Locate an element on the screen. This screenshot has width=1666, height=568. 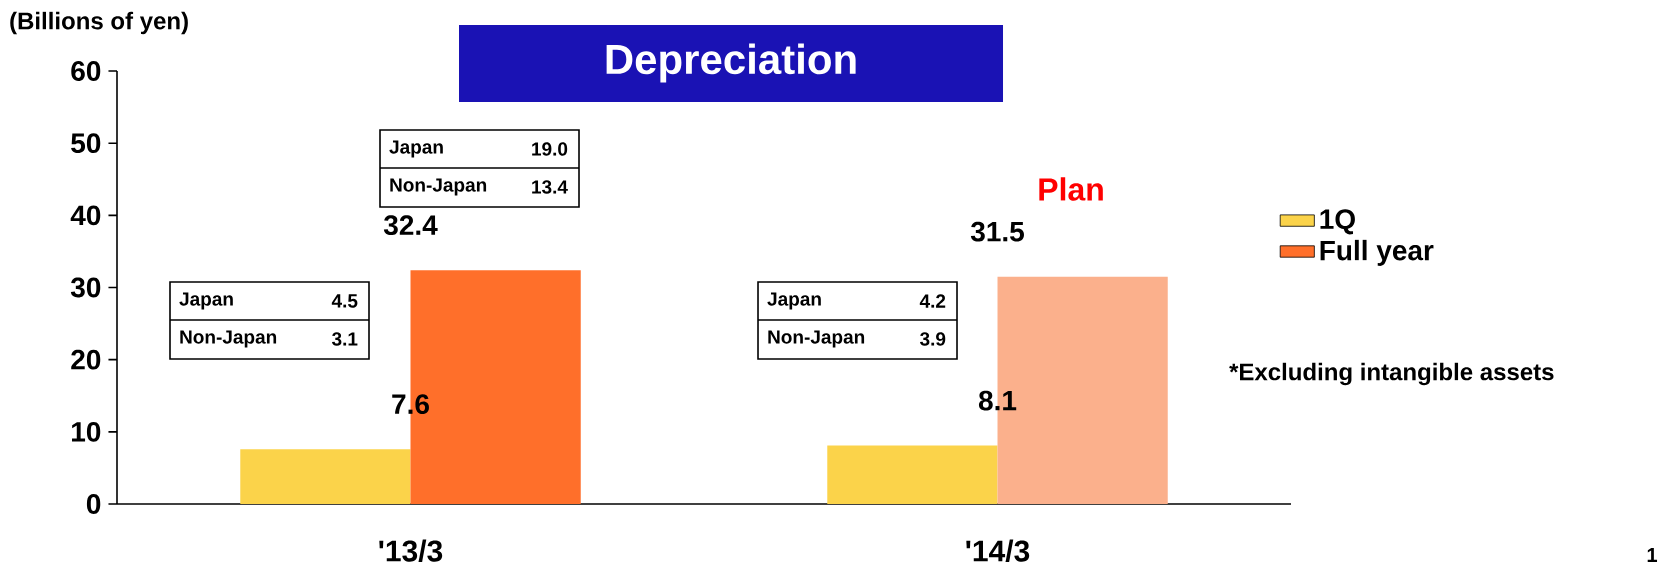
y-tick-label: 30 is located at coordinates (85, 287).